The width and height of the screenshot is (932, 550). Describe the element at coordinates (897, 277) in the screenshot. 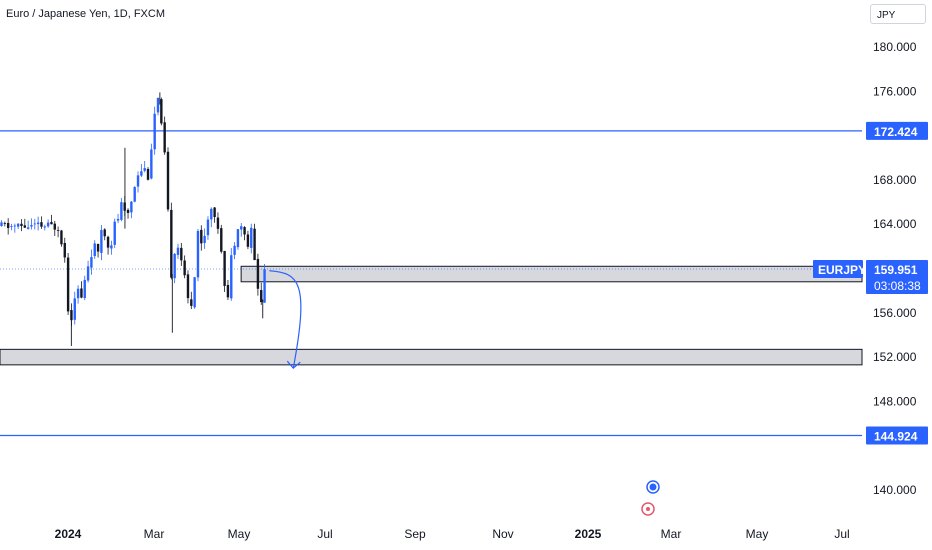

I see `current-price-badge` at that location.